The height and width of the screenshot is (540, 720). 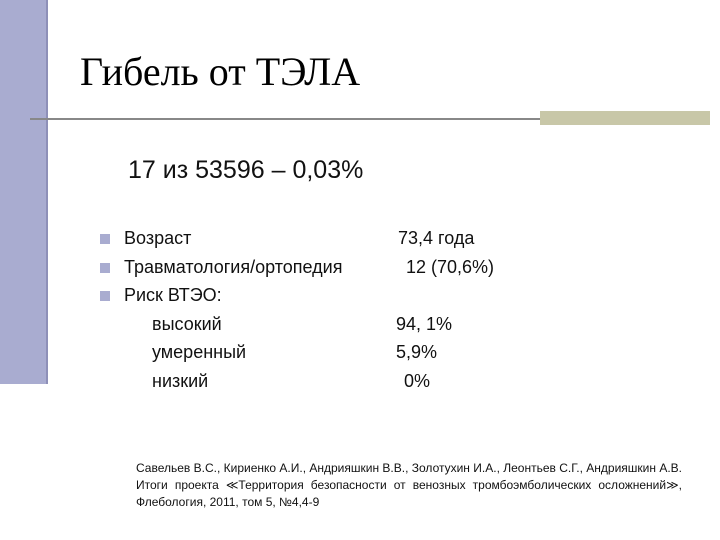 What do you see at coordinates (417, 352) in the screenshot?
I see `item-value: 5,9%` at bounding box center [417, 352].